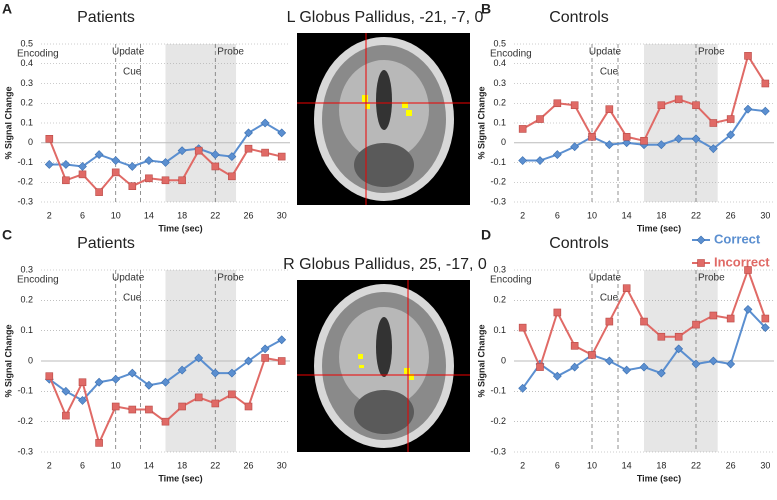 The image size is (777, 500). Describe the element at coordinates (7, 235) in the screenshot. I see `panel-label: C` at that location.